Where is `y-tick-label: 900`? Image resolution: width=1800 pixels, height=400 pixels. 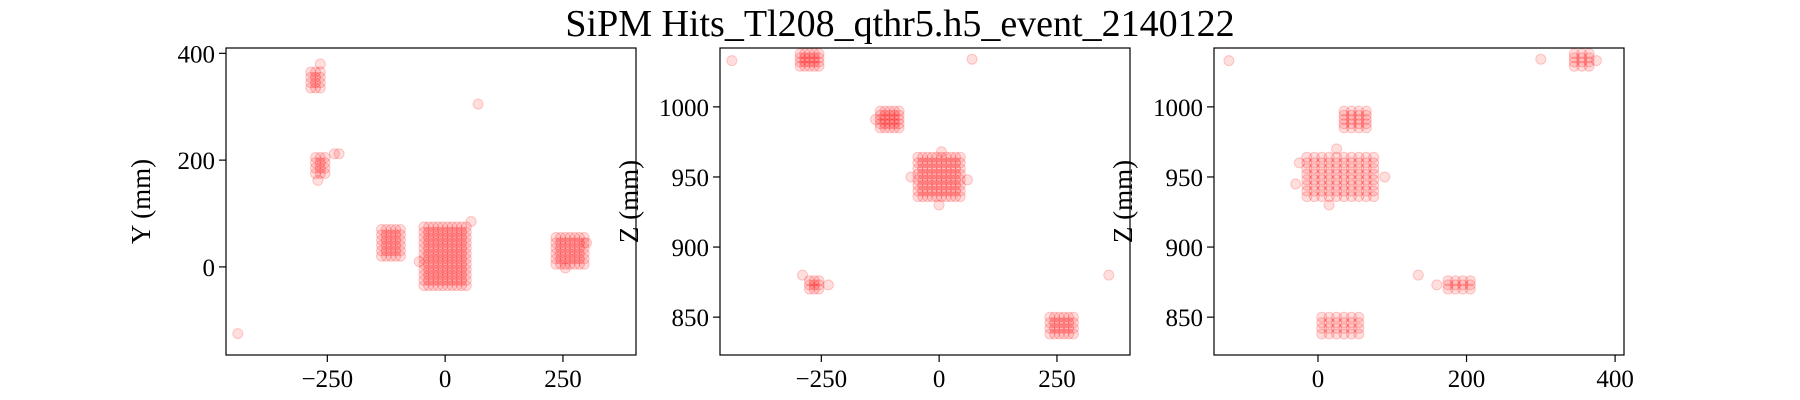
y-tick-label: 900 is located at coordinates (1185, 248).